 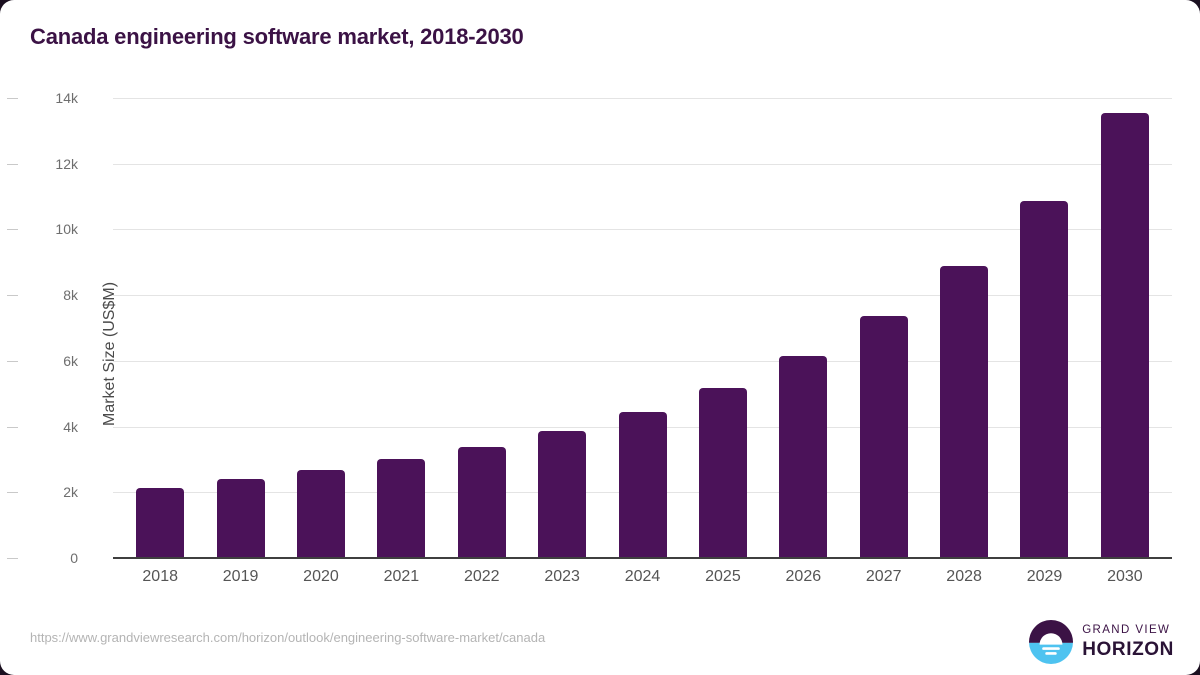 I want to click on y-axis-tick-label: 10k, so click(x=42, y=229).